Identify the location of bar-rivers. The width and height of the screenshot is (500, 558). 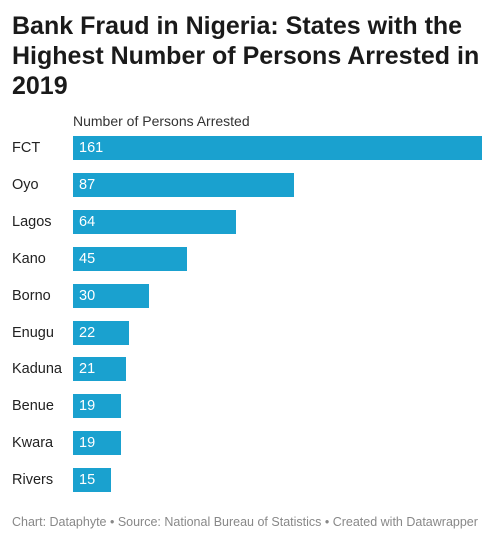
(92, 480).